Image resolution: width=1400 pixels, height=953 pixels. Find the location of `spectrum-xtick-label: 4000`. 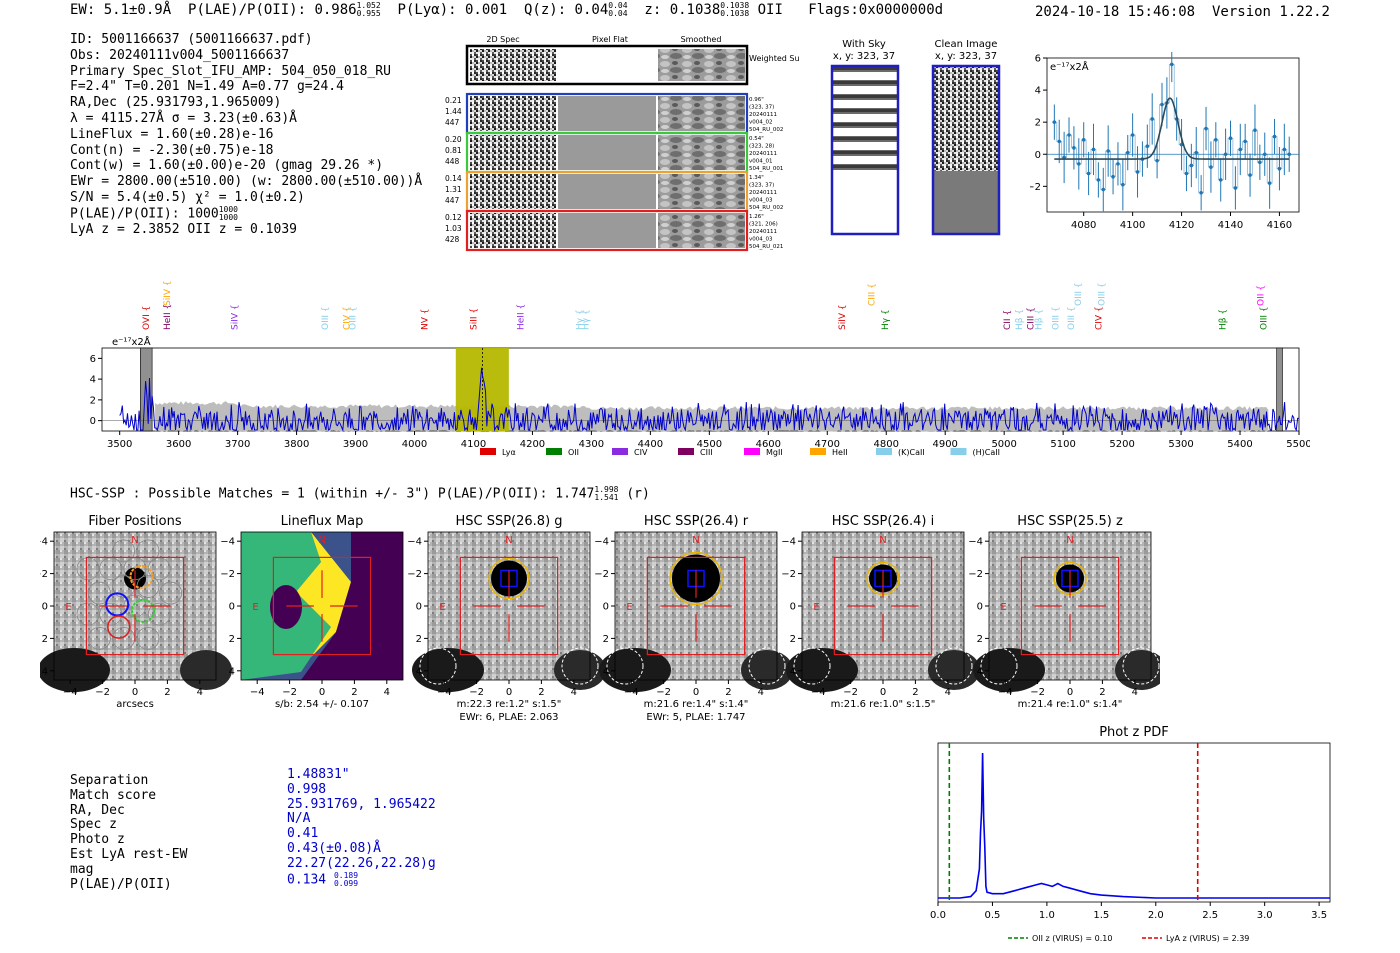

spectrum-xtick-label: 4000 is located at coordinates (414, 444).